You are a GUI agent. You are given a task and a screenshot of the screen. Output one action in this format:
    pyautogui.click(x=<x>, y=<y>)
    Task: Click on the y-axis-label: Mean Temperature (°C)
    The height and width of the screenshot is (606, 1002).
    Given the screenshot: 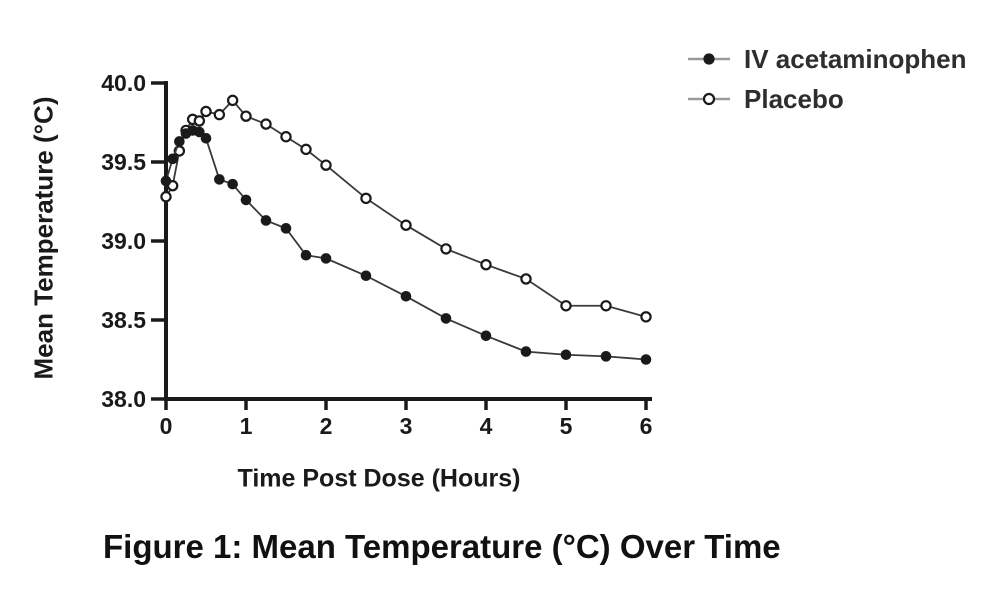 What is the action you would take?
    pyautogui.click(x=43, y=238)
    